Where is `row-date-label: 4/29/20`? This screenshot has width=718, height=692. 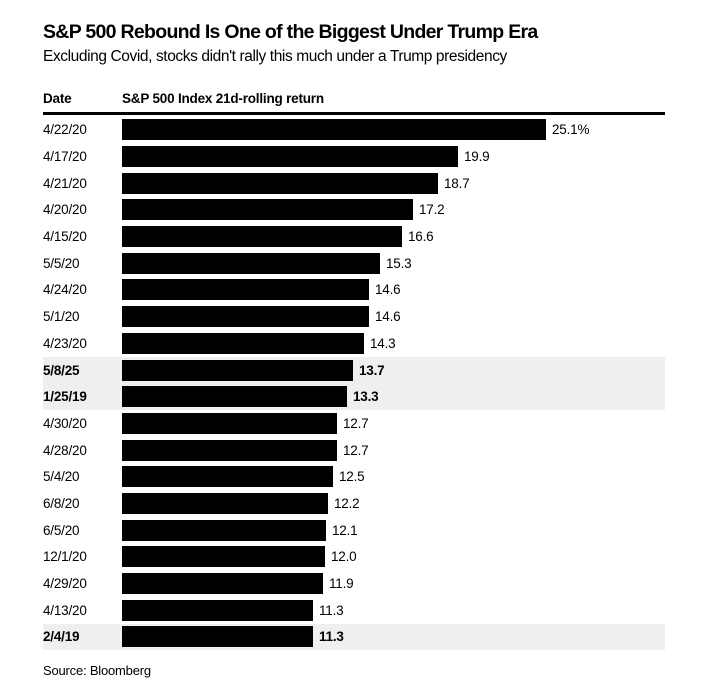 row-date-label: 4/29/20 is located at coordinates (65, 583).